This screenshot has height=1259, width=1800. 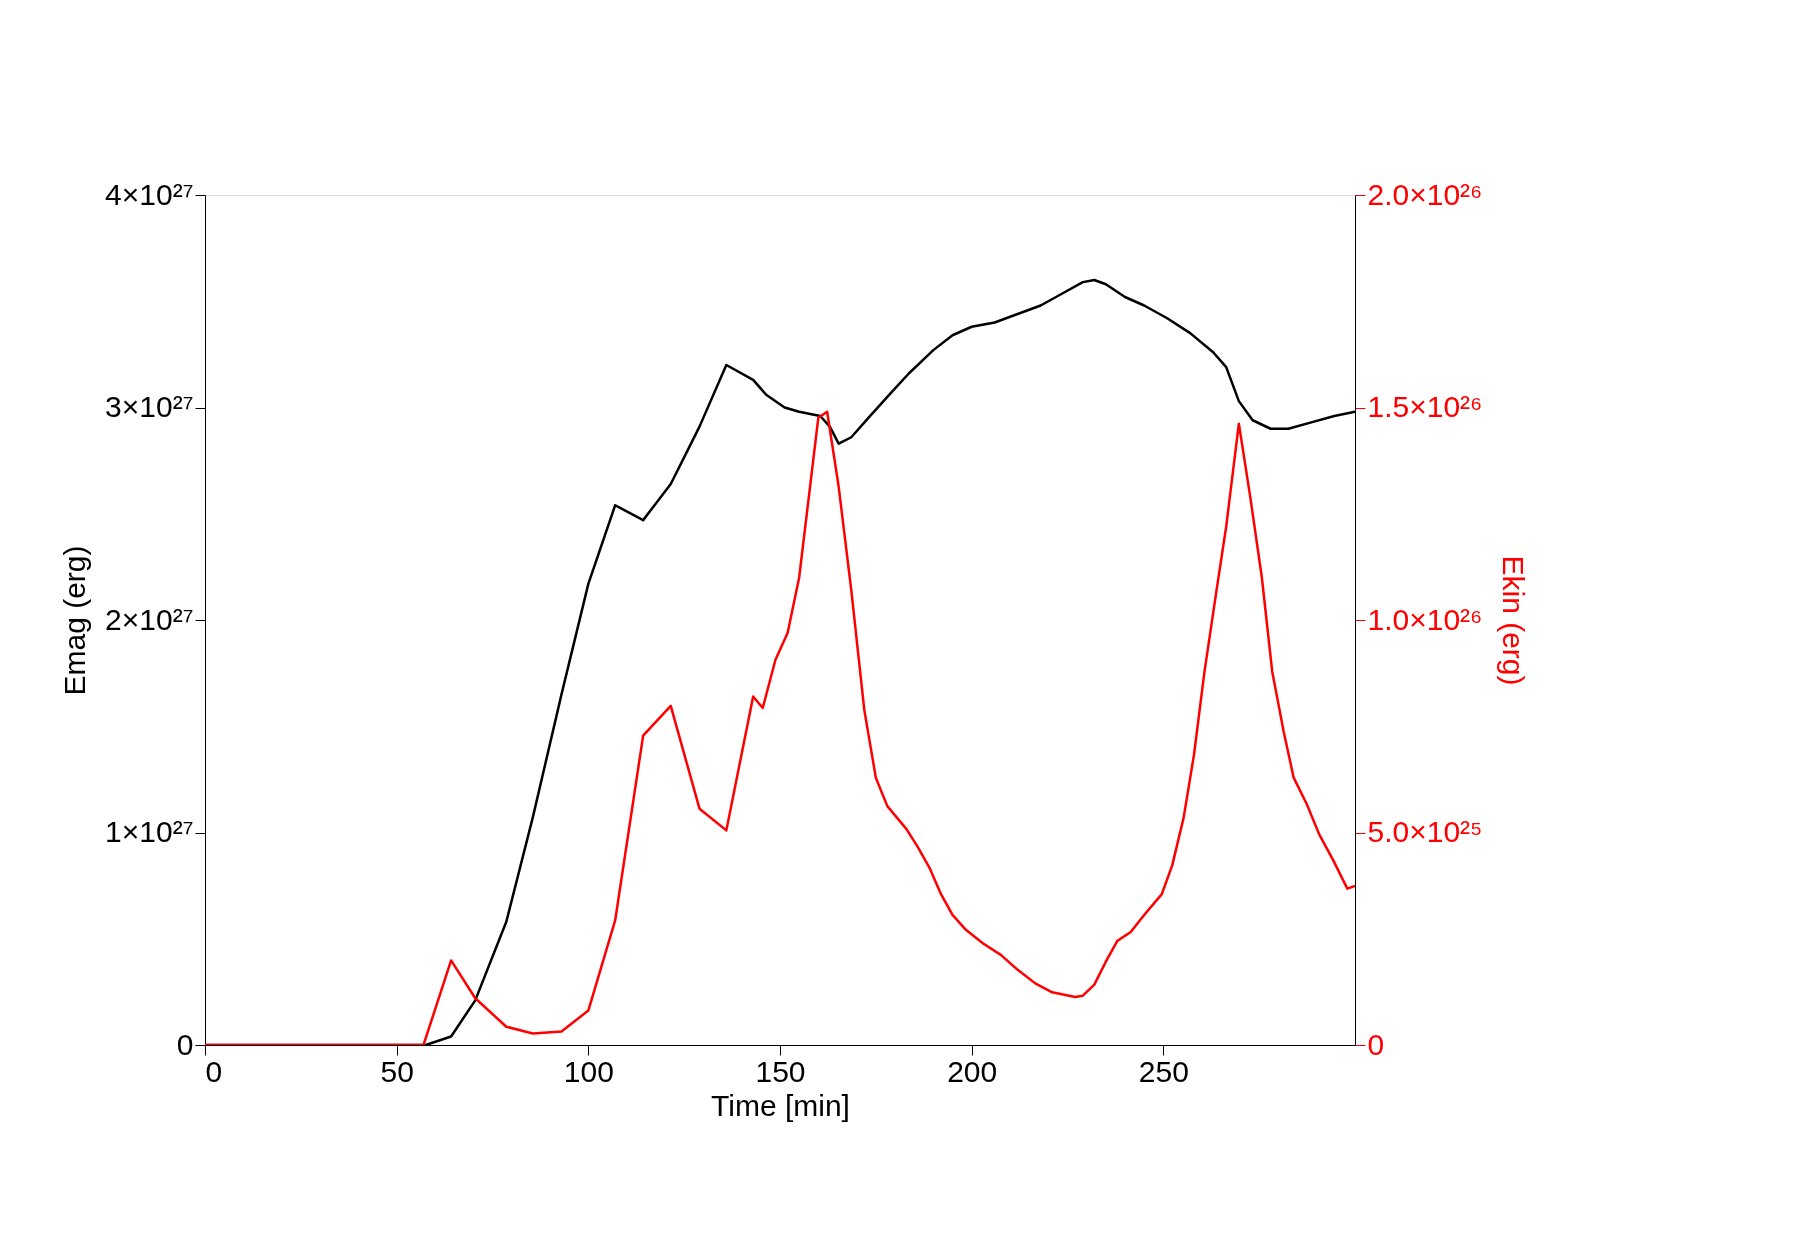 I want to click on y-tick-label: 0, so click(x=185, y=1044).